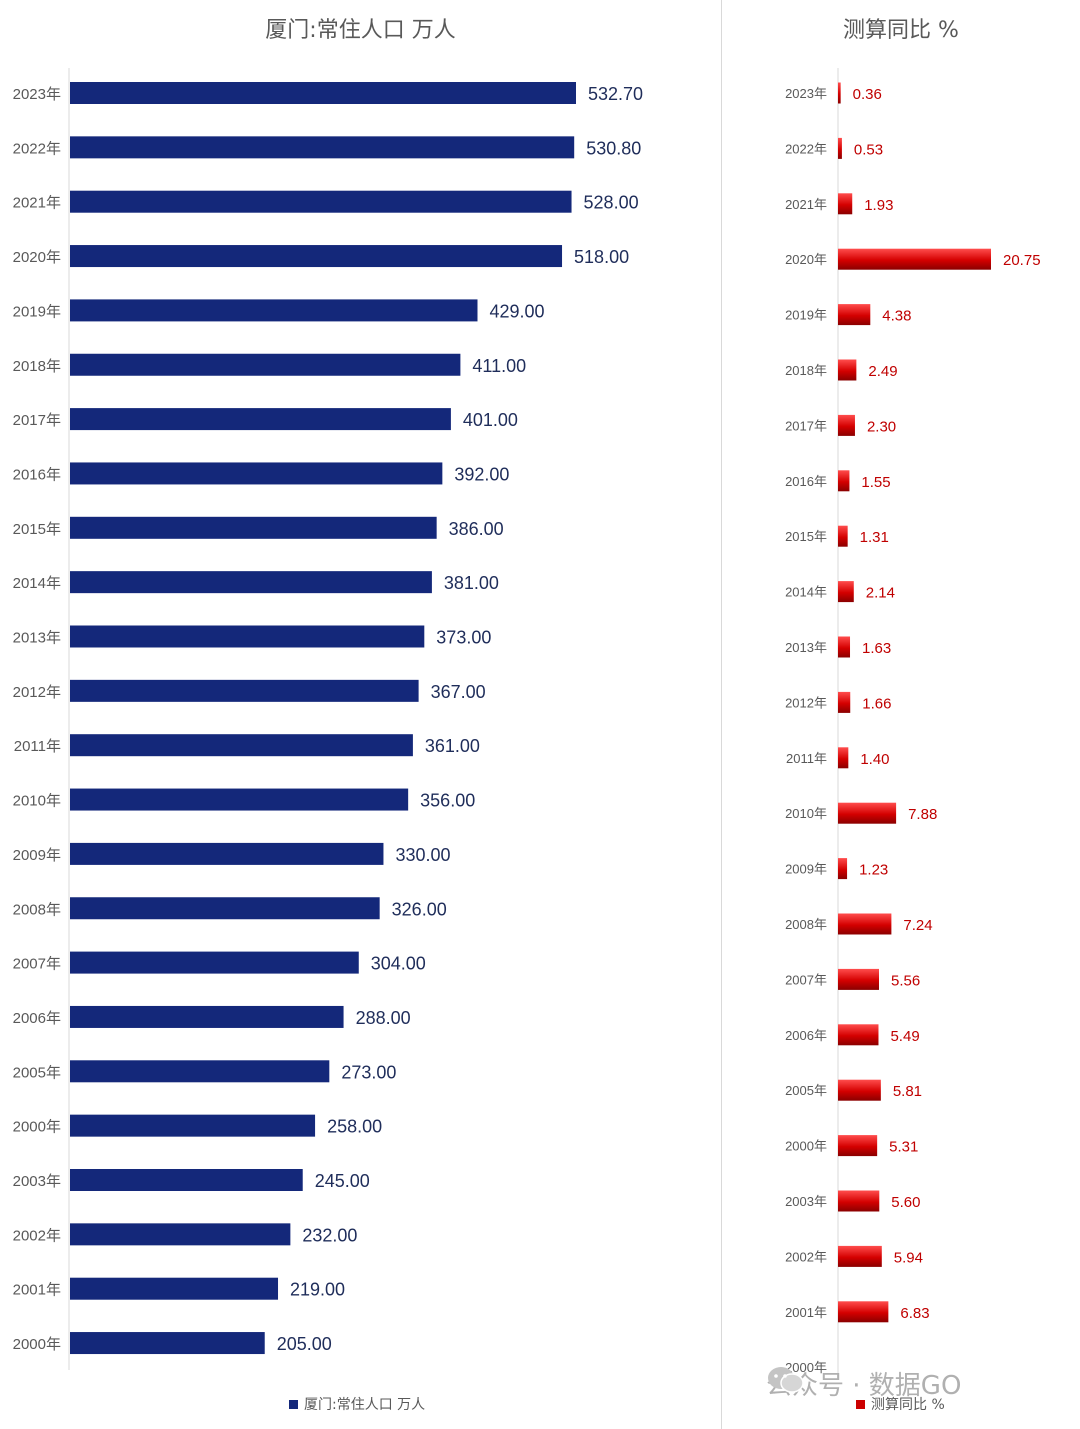 The width and height of the screenshot is (1080, 1429). I want to click on population-data-label: 401.00, so click(490, 420).